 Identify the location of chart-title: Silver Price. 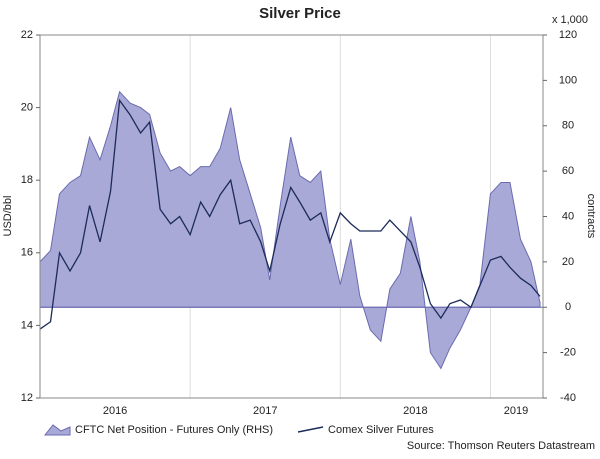
(300, 13).